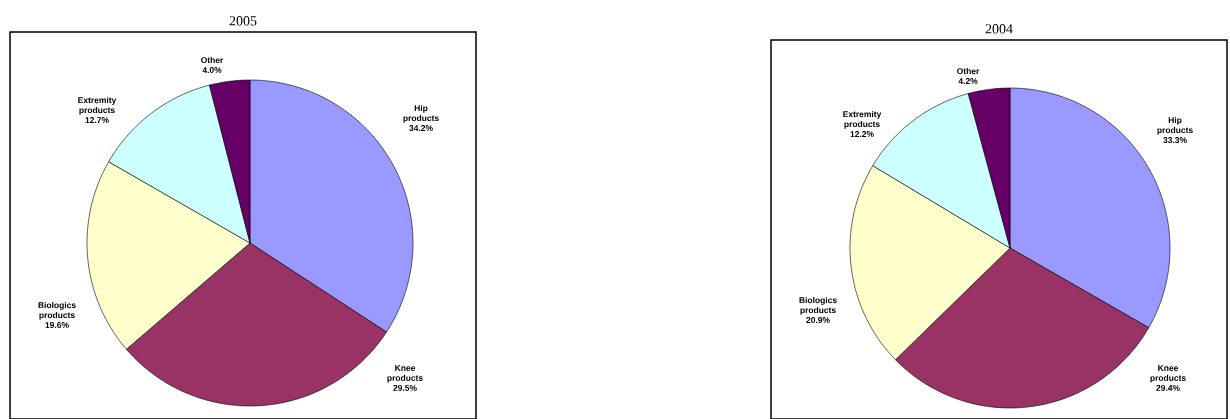  Describe the element at coordinates (999, 29) in the screenshot. I see `chart-title: 2004` at that location.